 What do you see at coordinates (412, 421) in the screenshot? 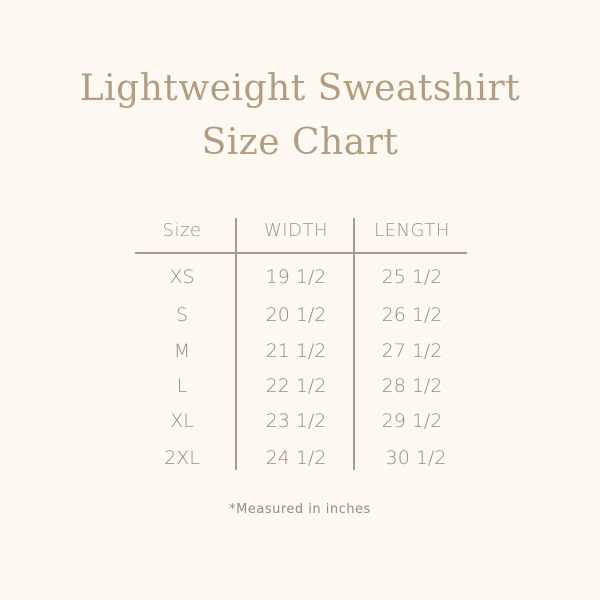
I see `length-cell: 29 1/2` at bounding box center [412, 421].